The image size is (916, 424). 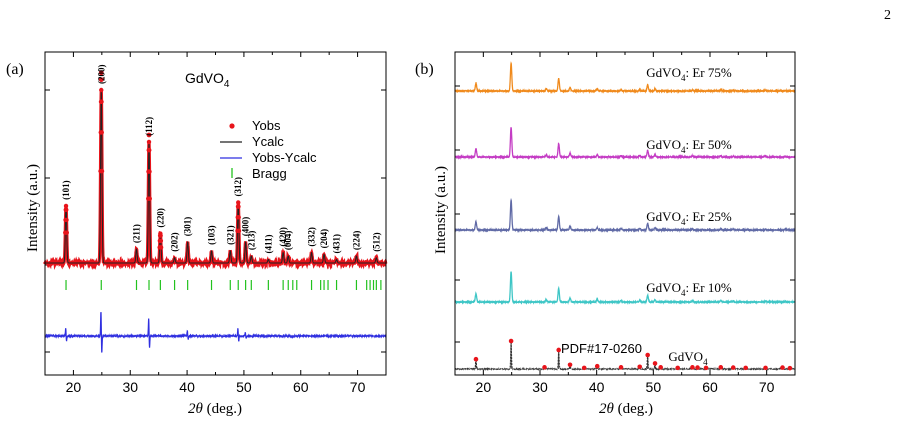 What do you see at coordinates (688, 358) in the screenshot?
I see `panel-b-series-label: GdVO4` at bounding box center [688, 358].